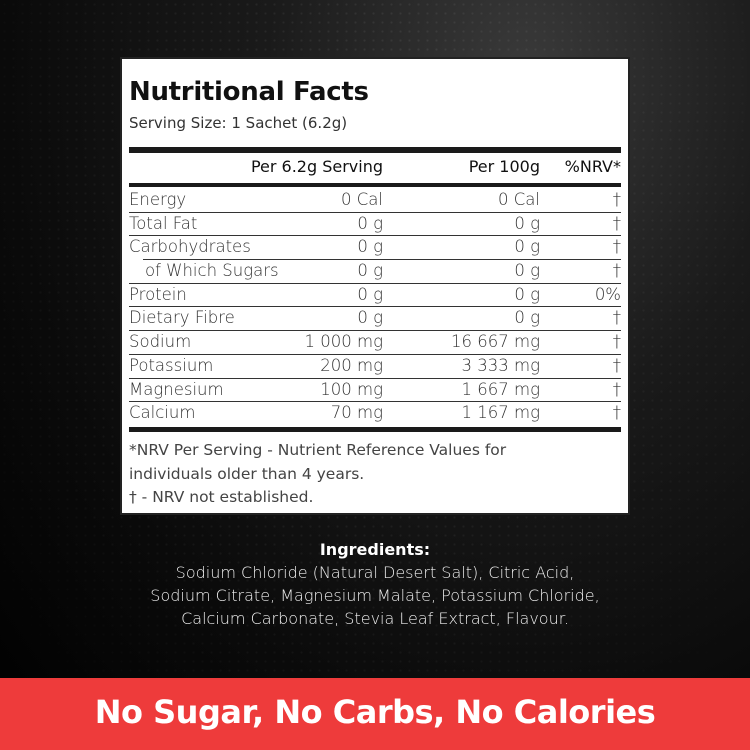 This screenshot has width=750, height=750. Describe the element at coordinates (160, 342) in the screenshot. I see `nutrient-label: Sodium` at that location.